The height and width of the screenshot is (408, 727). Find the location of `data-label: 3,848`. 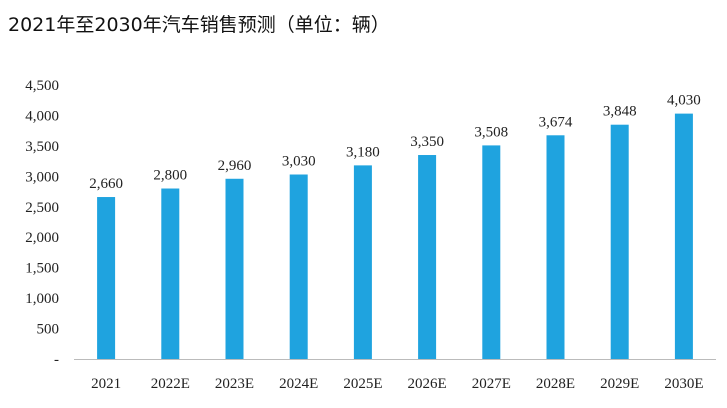

data-label: 3,848 is located at coordinates (620, 112).